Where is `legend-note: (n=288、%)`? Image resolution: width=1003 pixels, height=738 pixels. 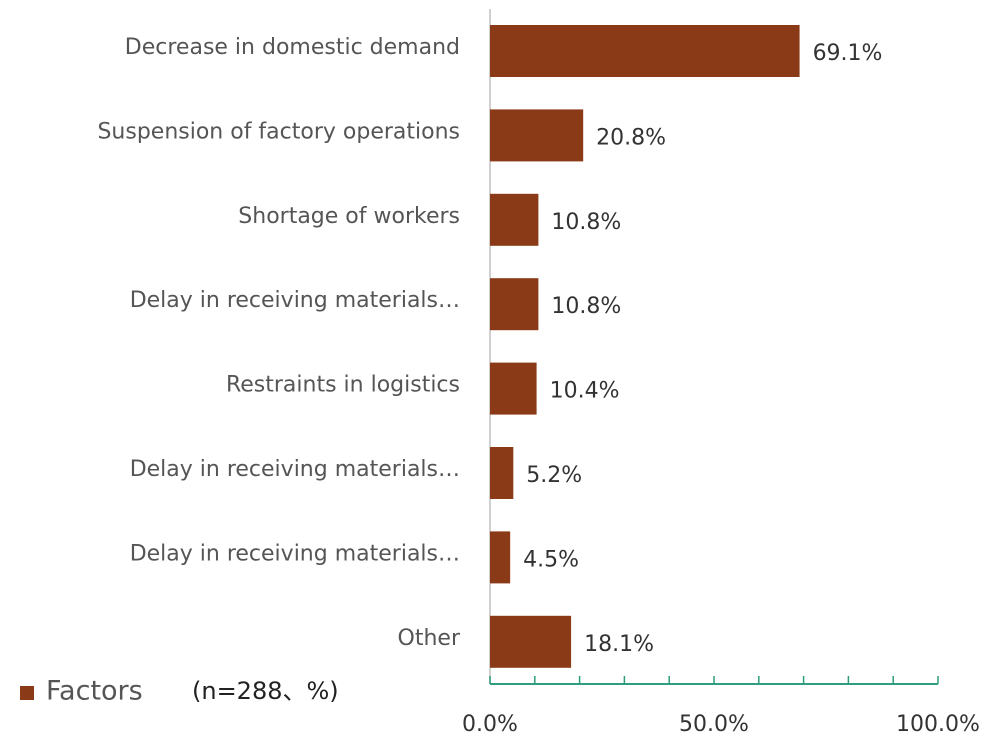 legend-note: (n=288、%) is located at coordinates (265, 691).